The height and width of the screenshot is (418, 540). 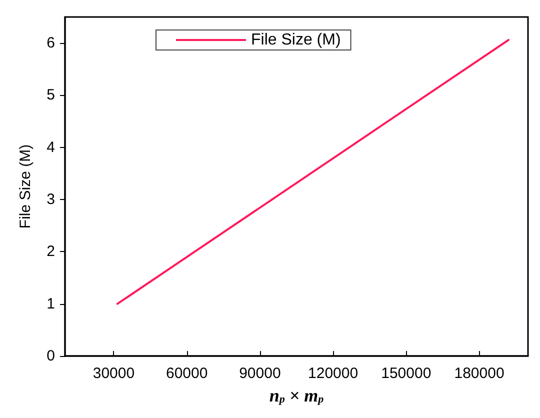 I want to click on x-tick-label: 60000, so click(x=187, y=373).